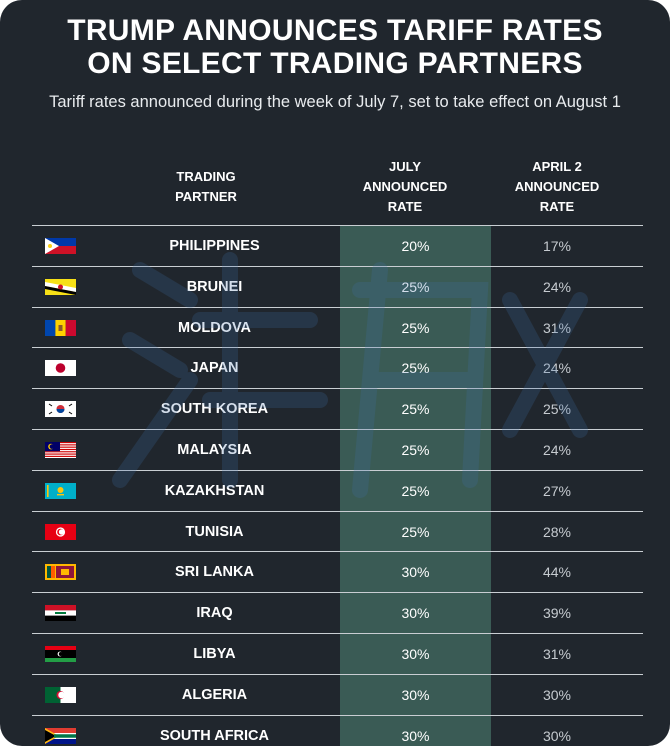  What do you see at coordinates (557, 246) in the screenshot?
I see `april-rate-value: 17%` at bounding box center [557, 246].